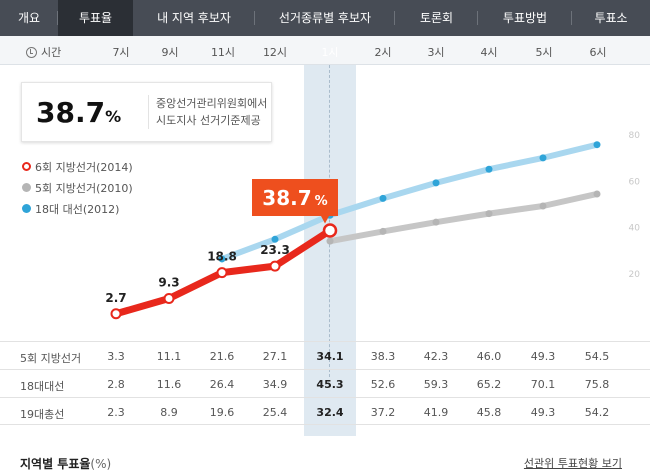 The width and height of the screenshot is (650, 476). What do you see at coordinates (572, 463) in the screenshot?
I see `nec-turnout-link: 선관위 투표현황 보기` at bounding box center [572, 463].